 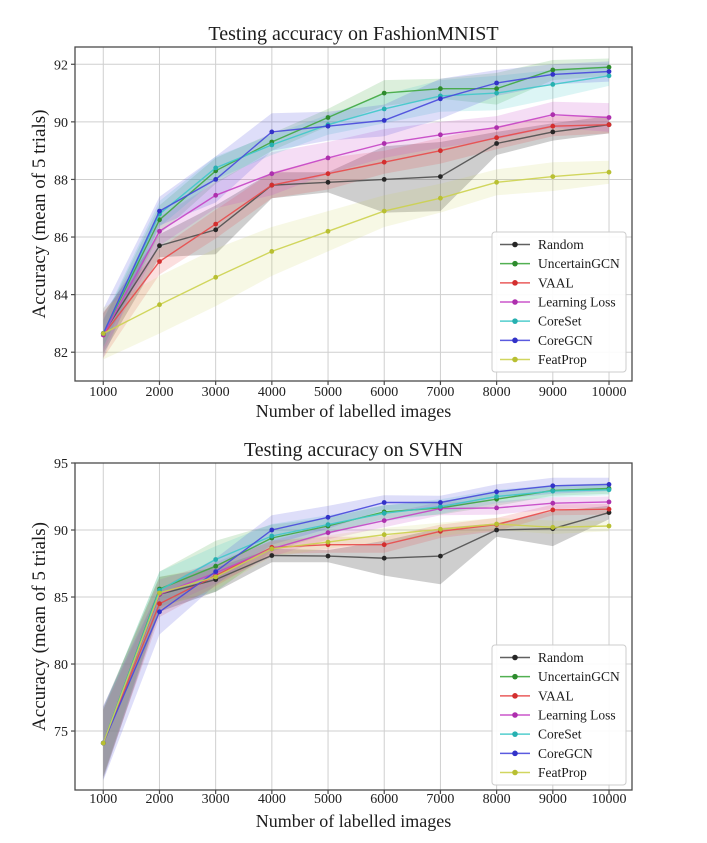 I want to click on y-tick-label: 86, so click(x=61, y=238).